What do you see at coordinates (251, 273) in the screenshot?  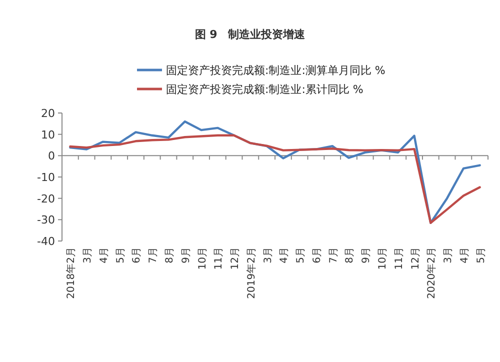 I see `x-tick-label: 2019年2月` at bounding box center [251, 273].